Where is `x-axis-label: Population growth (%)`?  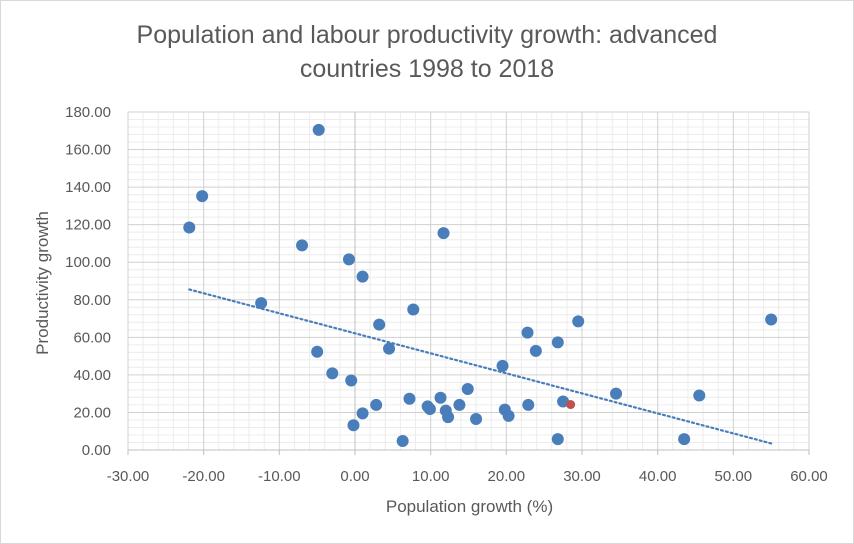
x-axis-label: Population growth (%) is located at coordinates (469, 506).